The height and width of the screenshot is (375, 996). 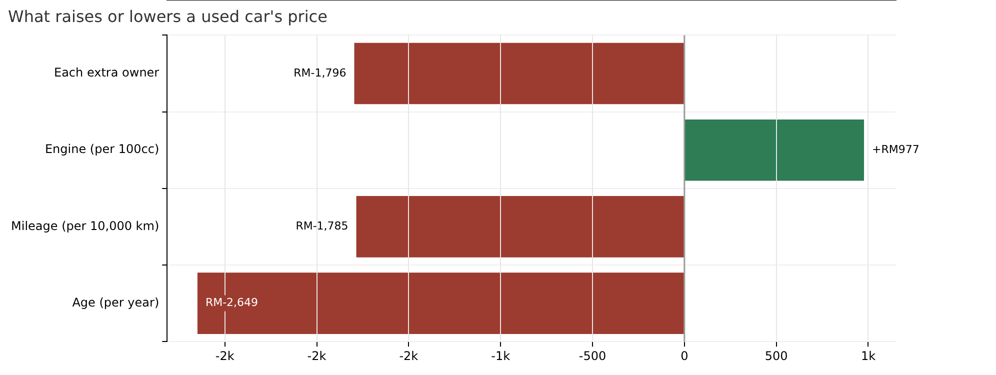 What do you see at coordinates (85, 225) in the screenshot?
I see `y-tick-label: Mileage (per 10,000 km)` at bounding box center [85, 225].